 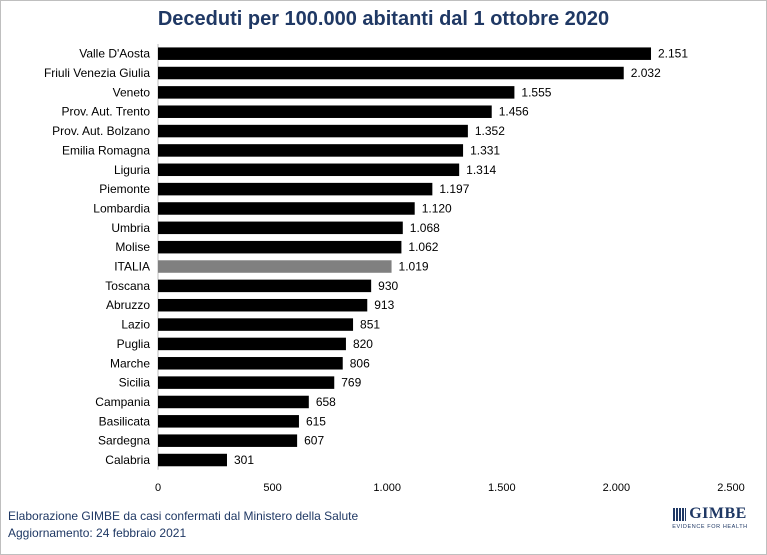 What do you see at coordinates (124, 441) in the screenshot?
I see `category-label: Sardegna` at bounding box center [124, 441].